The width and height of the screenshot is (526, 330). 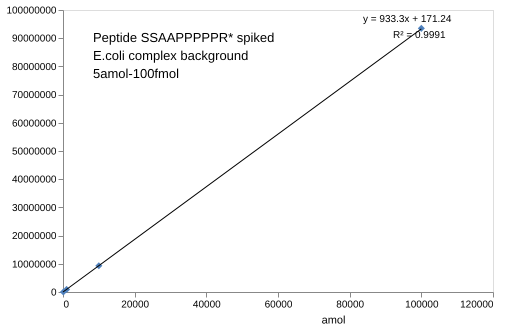 I want to click on y-tick-label: 20000000, so click(x=34, y=236).